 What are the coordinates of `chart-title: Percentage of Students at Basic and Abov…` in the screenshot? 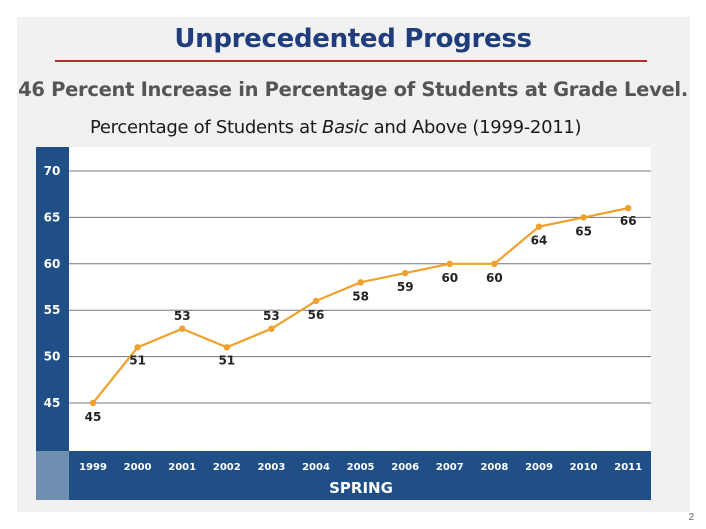 It's located at (370, 127).